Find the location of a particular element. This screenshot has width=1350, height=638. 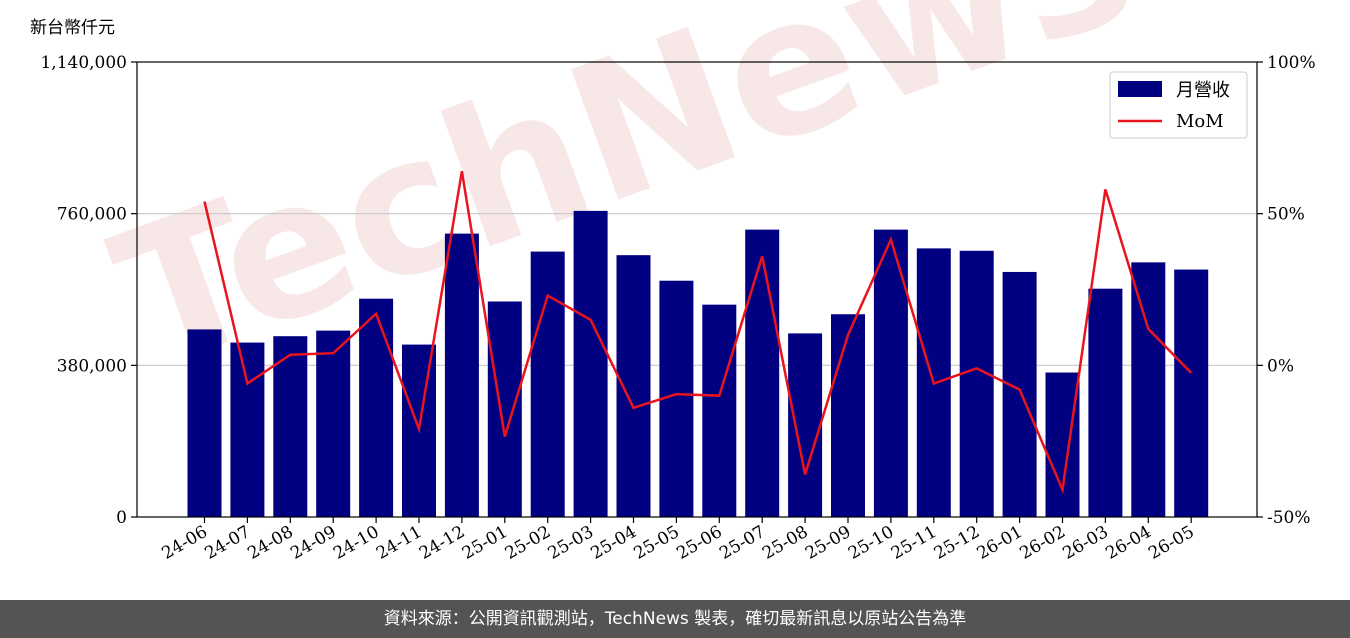

x-tick-label-24-09: 24-09 is located at coordinates (313, 543).